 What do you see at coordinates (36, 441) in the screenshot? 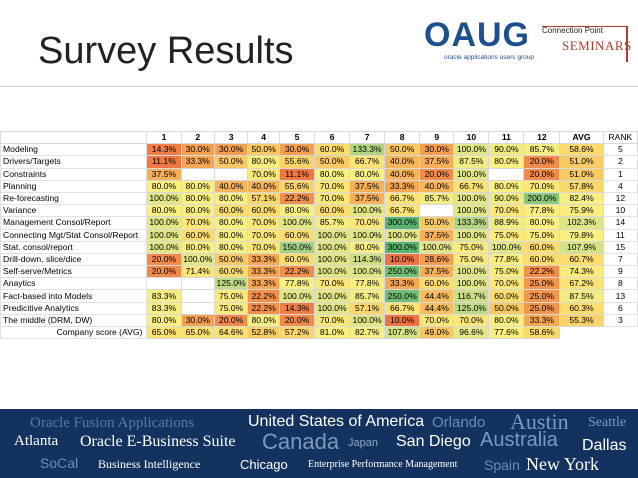
I see `banner-city-label: Atlanta` at bounding box center [36, 441].